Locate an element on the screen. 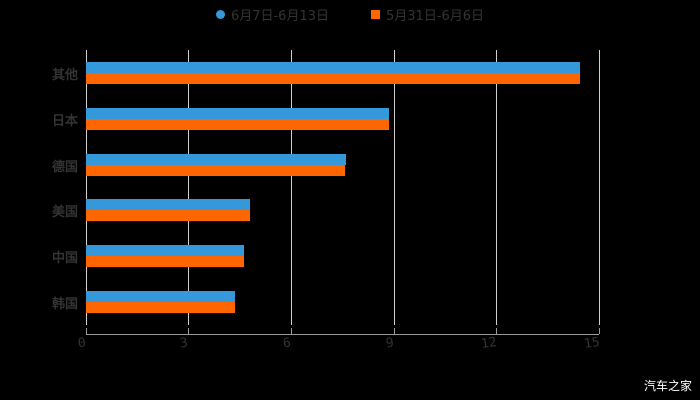  x-axis-line is located at coordinates (342, 334).